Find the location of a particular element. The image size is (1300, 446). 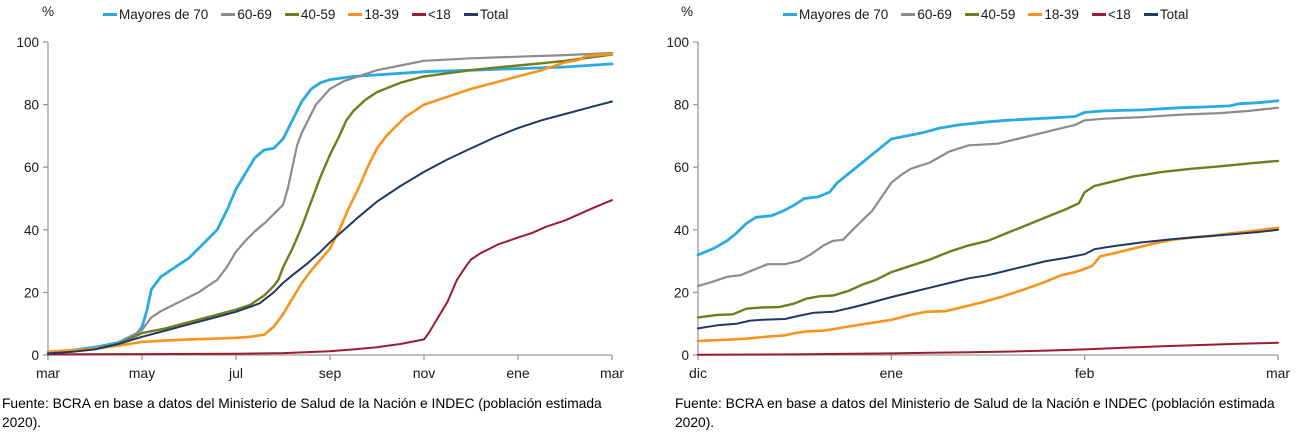

x-tick-label: jul is located at coordinates (235, 373).